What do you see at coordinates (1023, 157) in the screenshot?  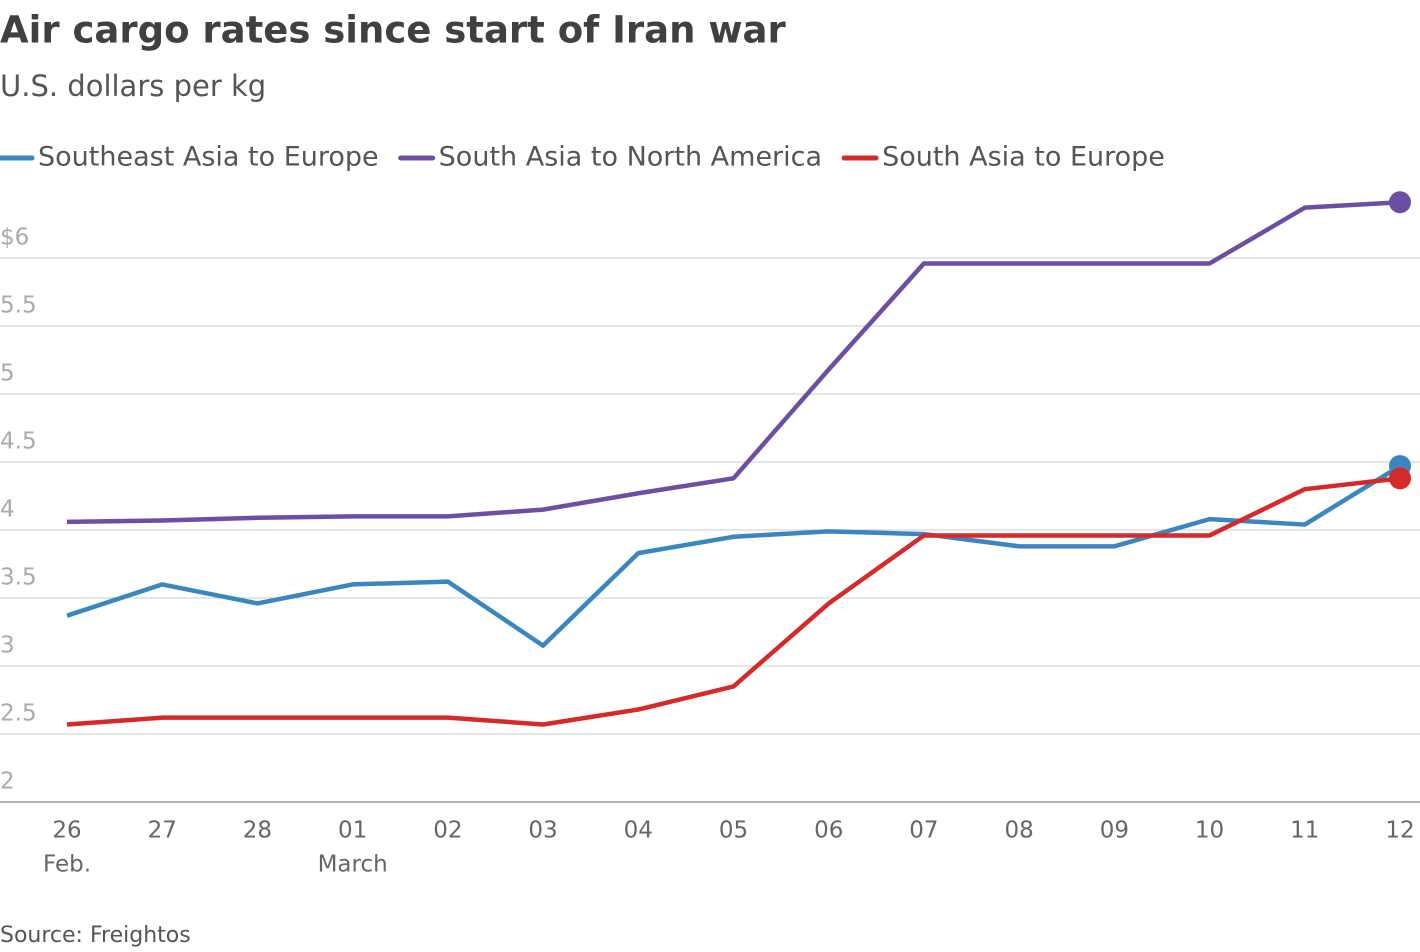 I see `legend-label: South Asia to Europe` at bounding box center [1023, 157].